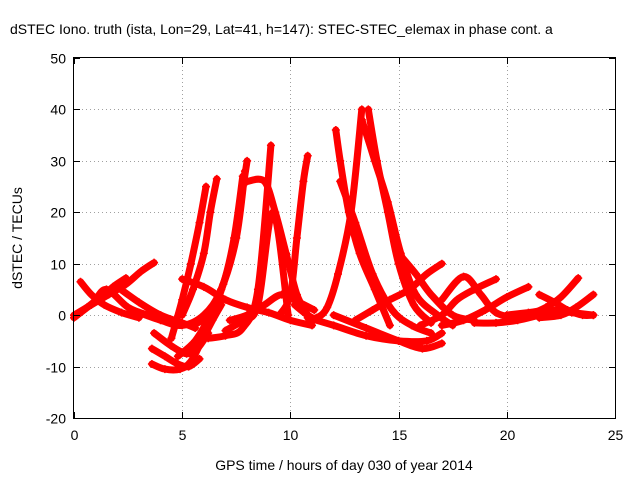  Describe the element at coordinates (616, 435) in the screenshot. I see `x-tick-label: 25` at that location.